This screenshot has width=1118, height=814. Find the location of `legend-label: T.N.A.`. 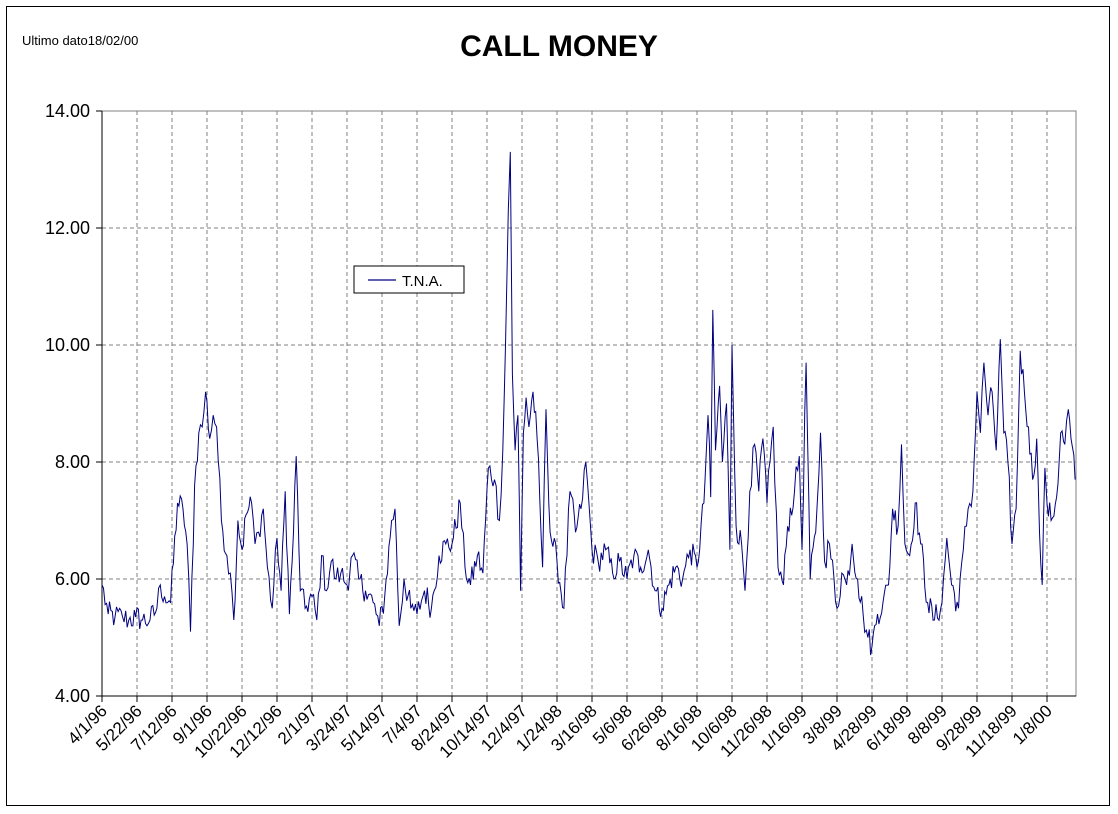

legend-label: T.N.A. is located at coordinates (422, 281).